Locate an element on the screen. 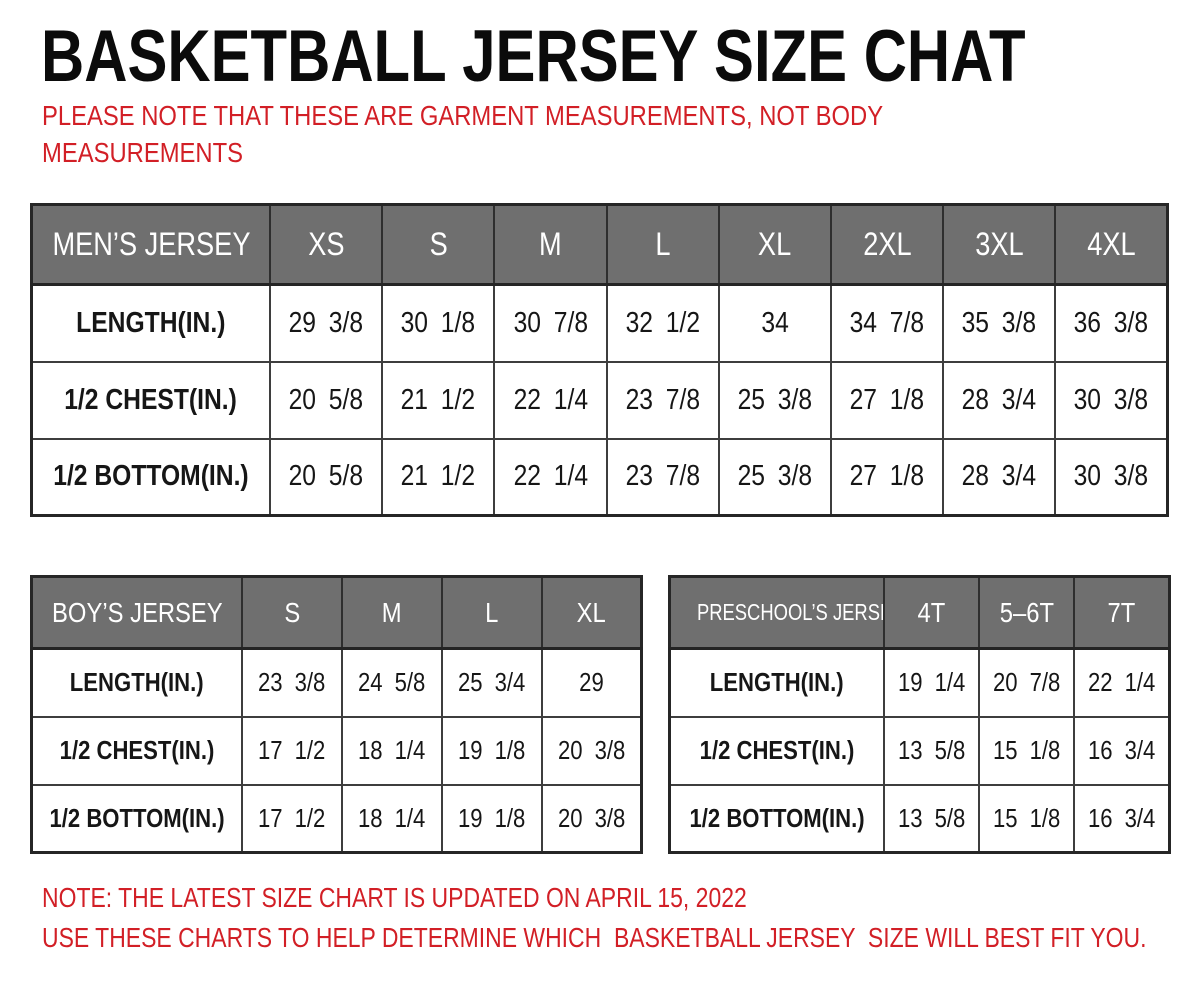  value-cell-text: 25 3/8 is located at coordinates (775, 399).